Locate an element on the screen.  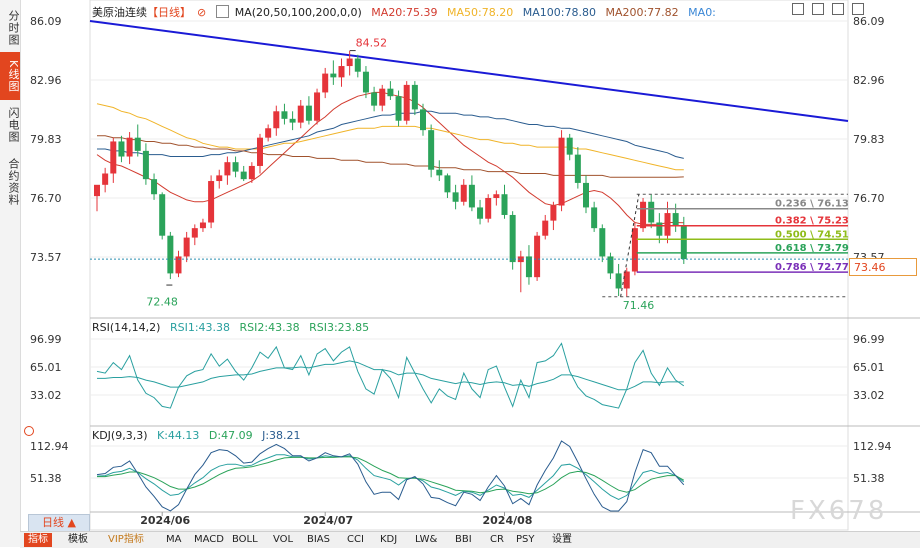
fib-level-label: 0.786 \ 72.77 is located at coordinates (812, 267).